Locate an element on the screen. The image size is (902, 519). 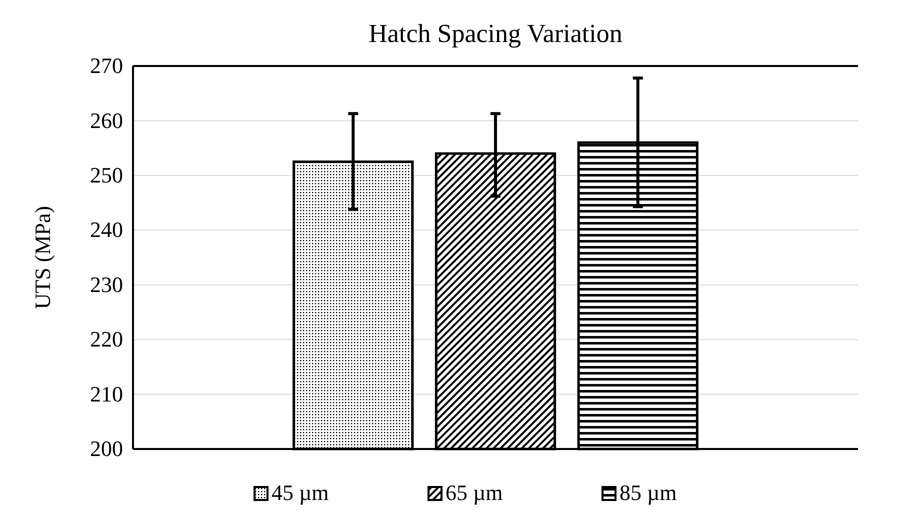
y-tick-label: 230 is located at coordinates (106, 284).